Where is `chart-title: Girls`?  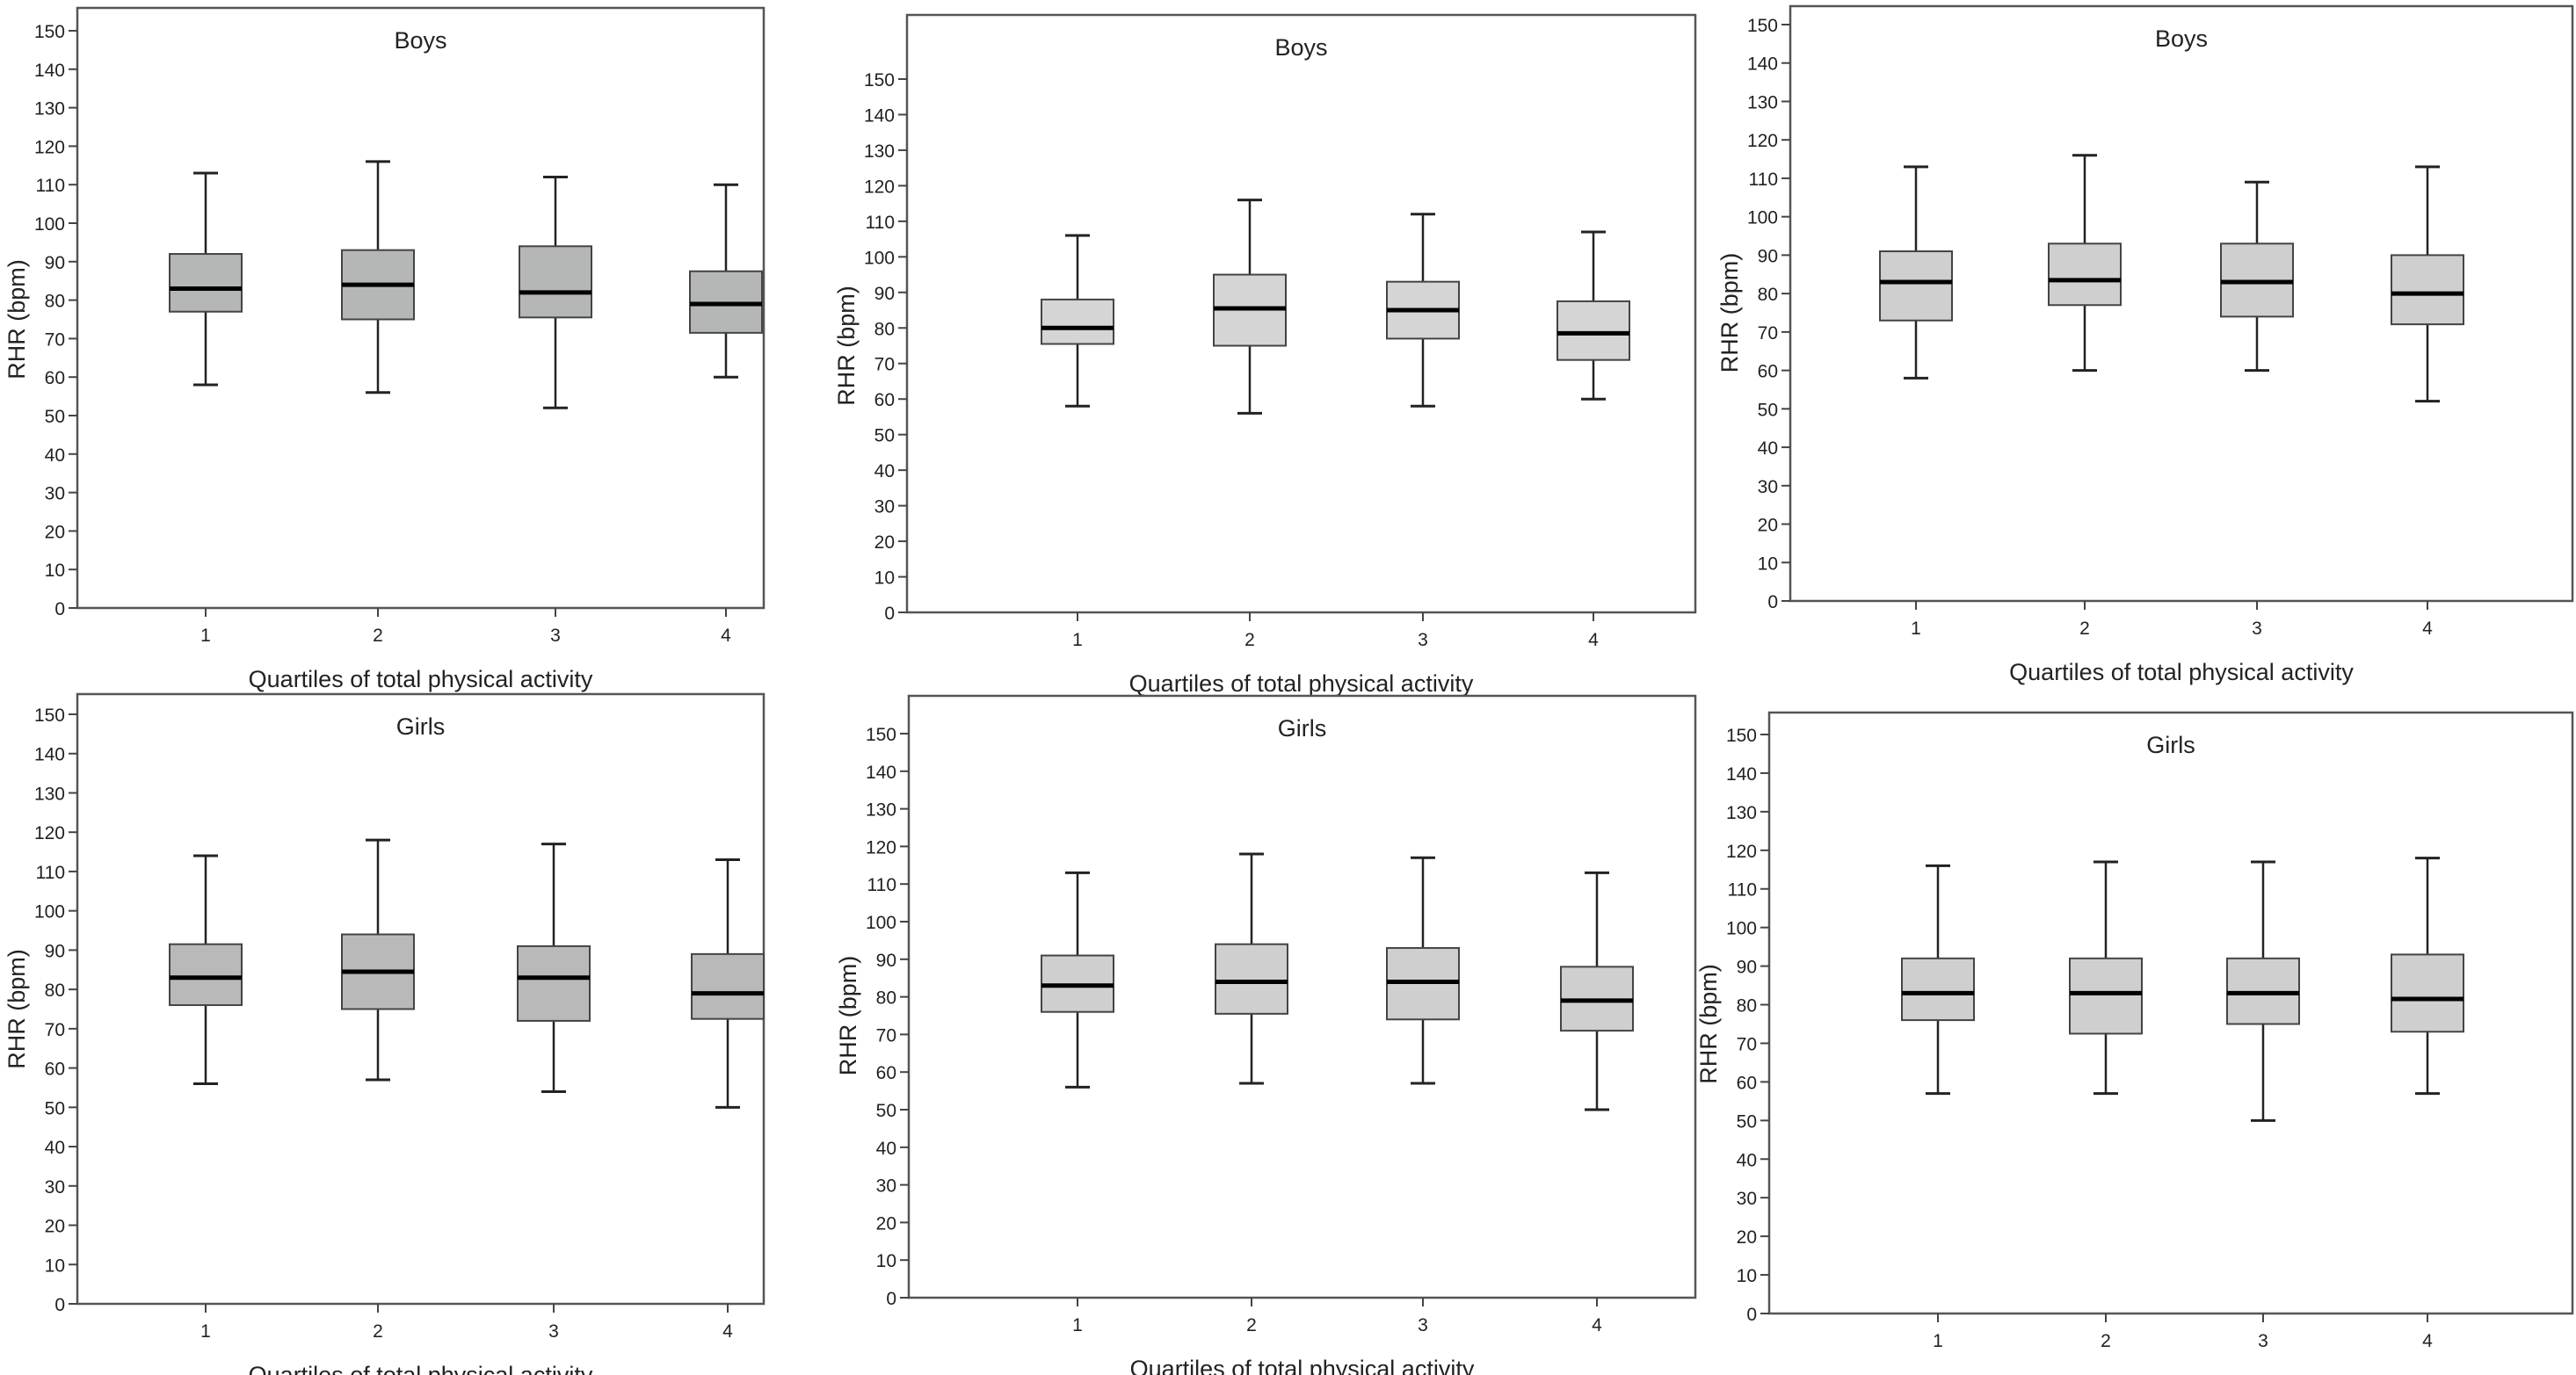 chart-title: Girls is located at coordinates (2170, 745).